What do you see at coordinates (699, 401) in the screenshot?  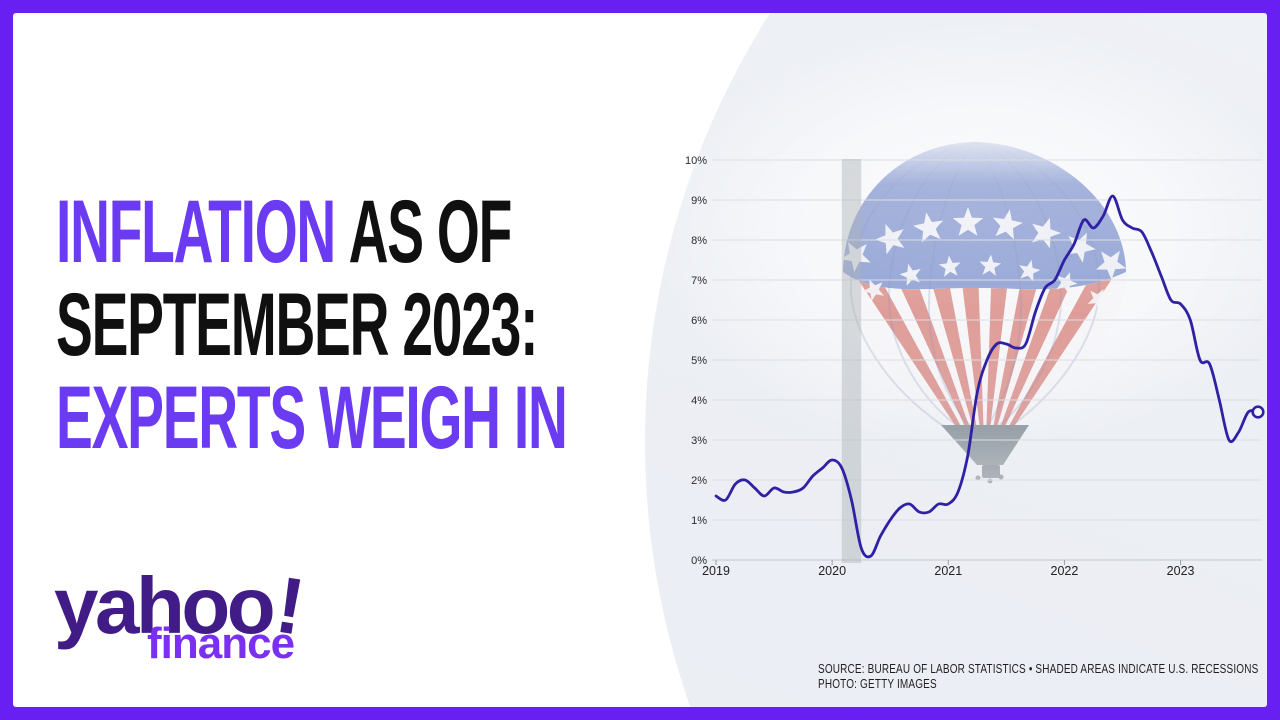 I see `svg-text: 4%` at bounding box center [699, 401].